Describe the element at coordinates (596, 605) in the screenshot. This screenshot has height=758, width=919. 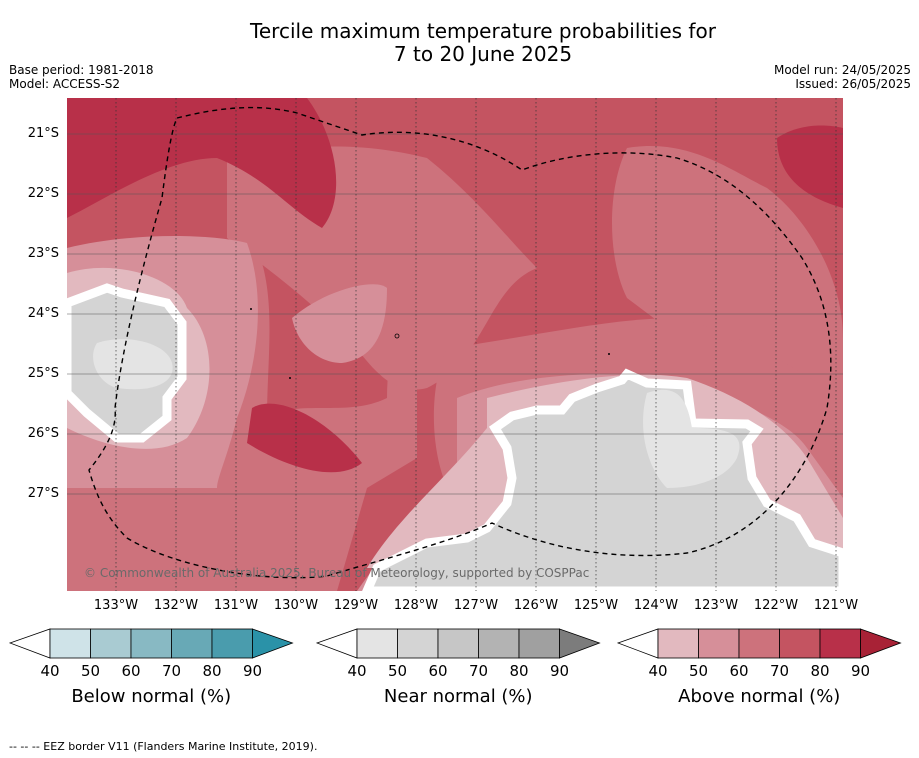
I see `lon-label: 125°W` at that location.